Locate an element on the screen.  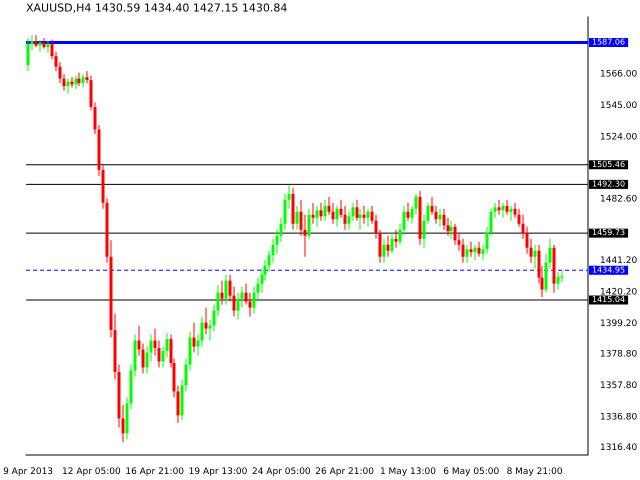
x-tick-label: 16 Apr 21:00 is located at coordinates (154, 471).